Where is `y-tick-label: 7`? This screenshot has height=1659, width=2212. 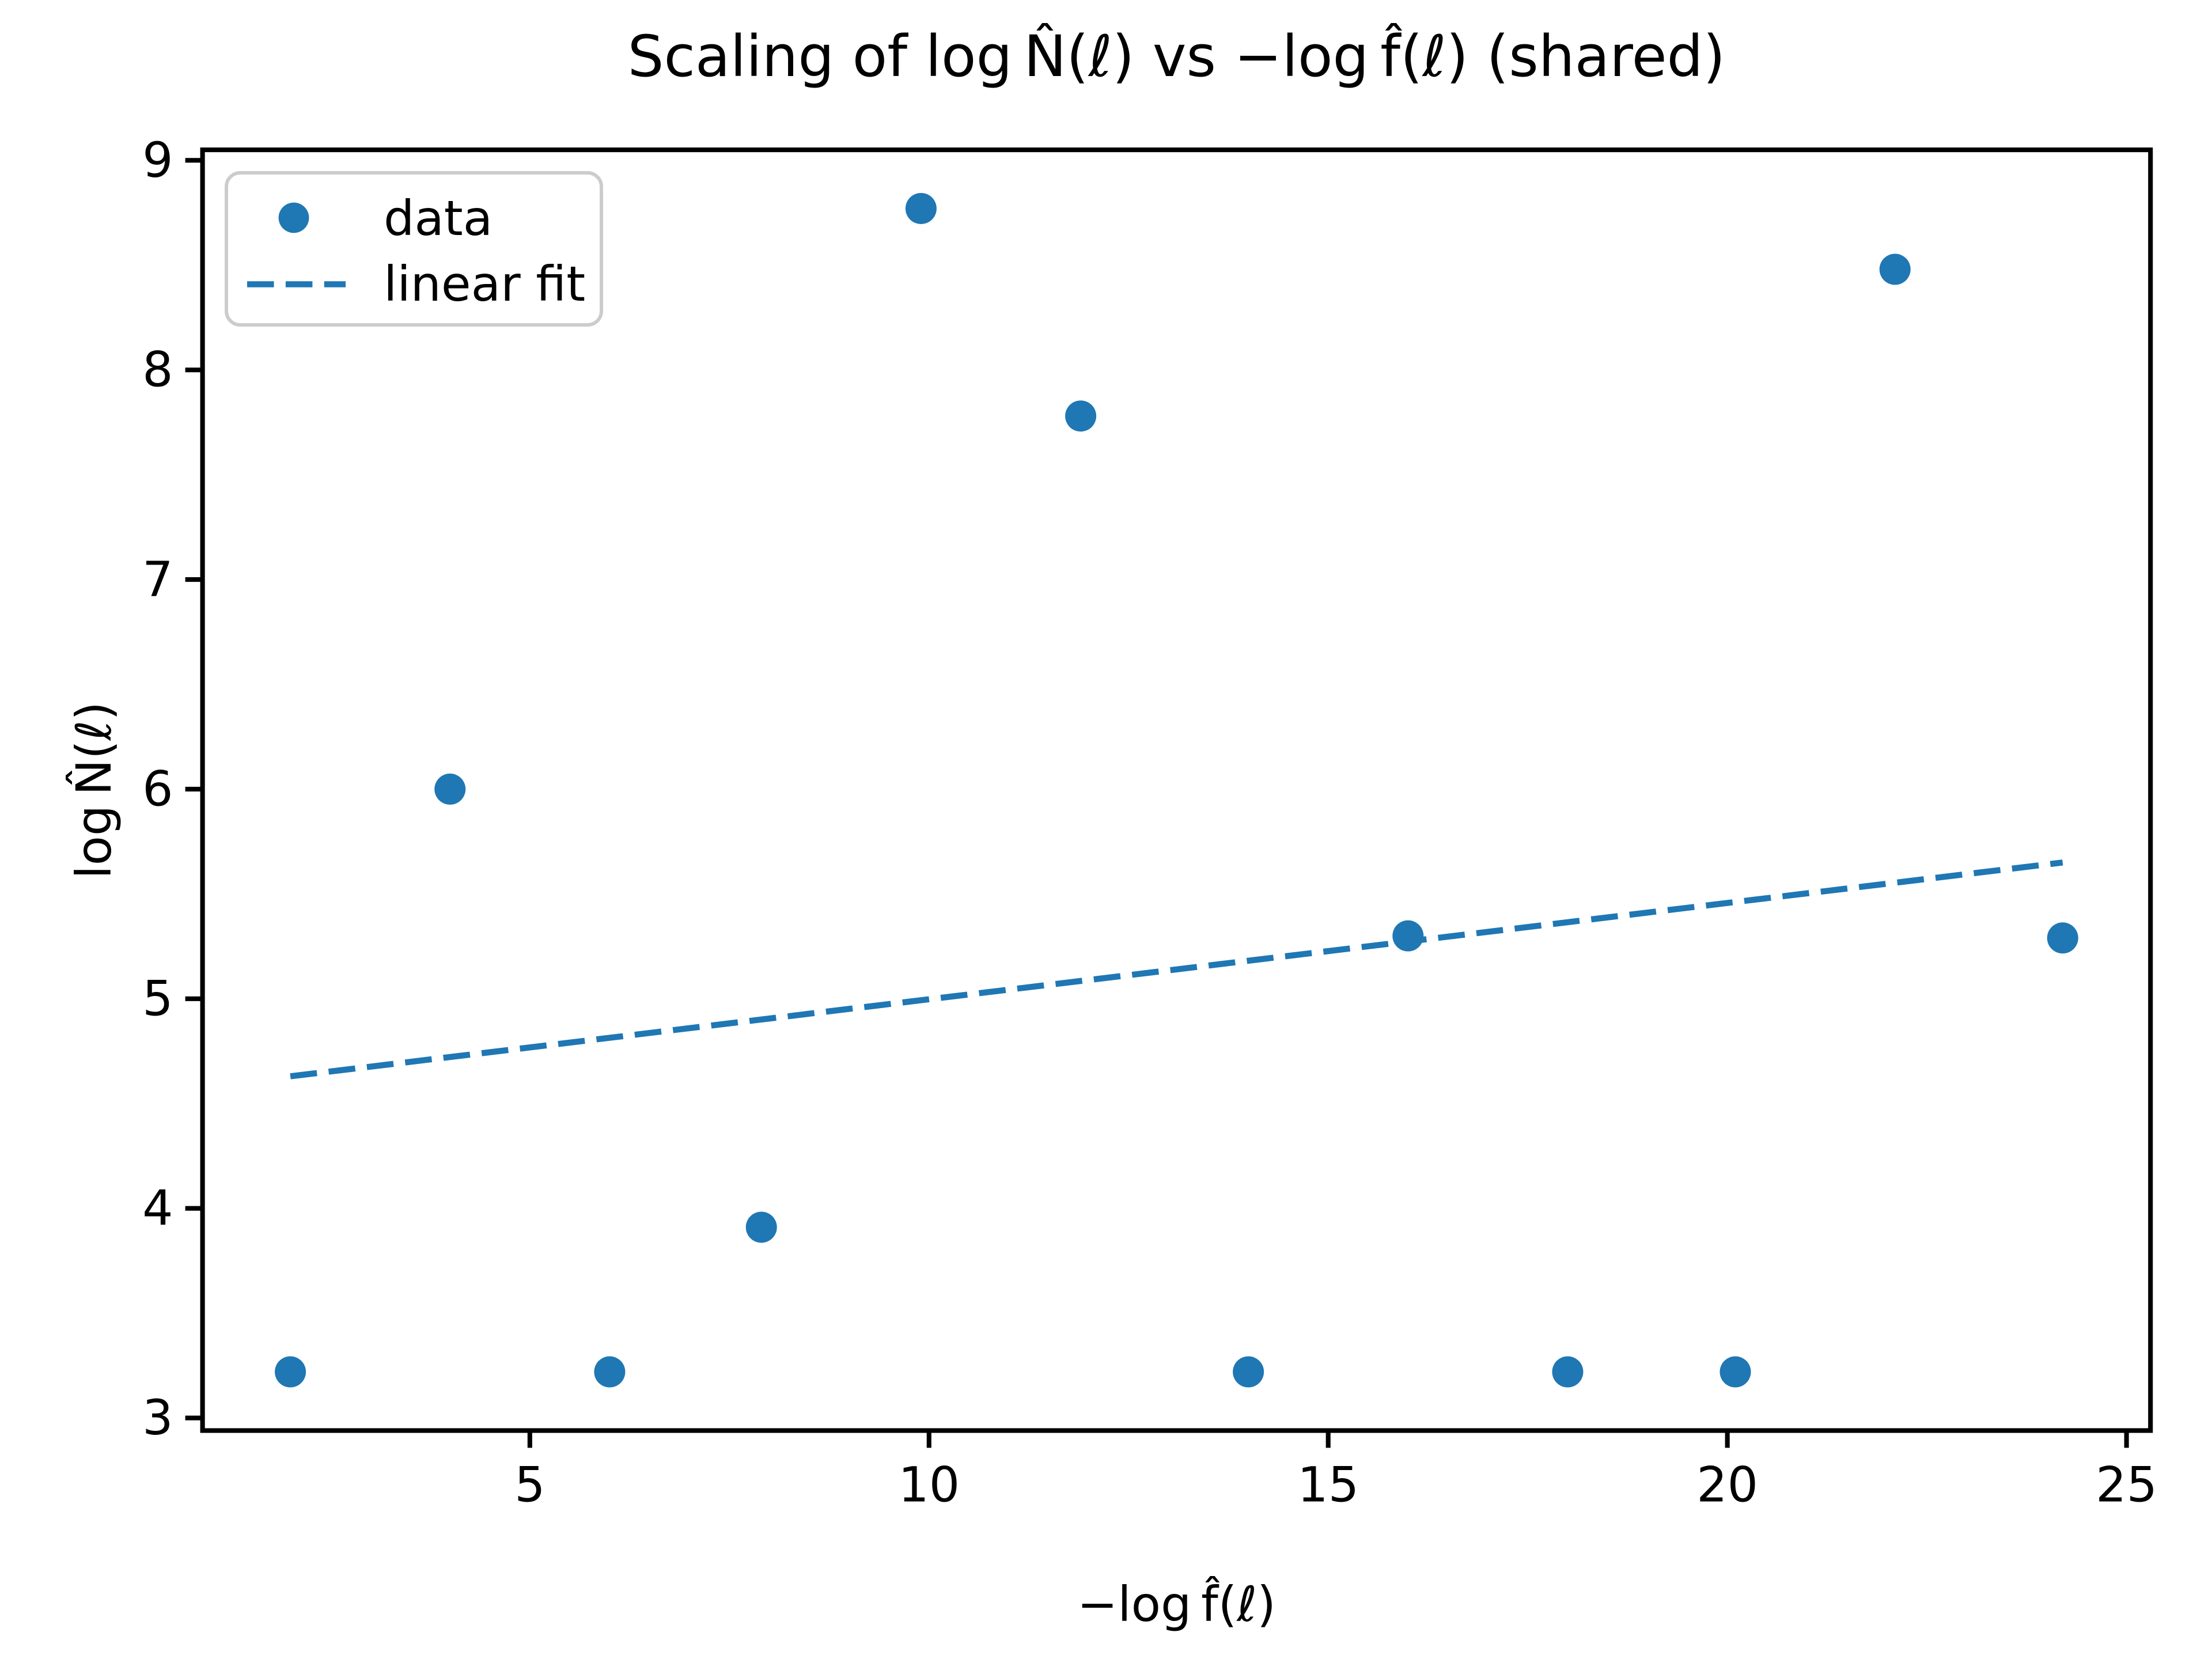 y-tick-label: 7 is located at coordinates (157, 579).